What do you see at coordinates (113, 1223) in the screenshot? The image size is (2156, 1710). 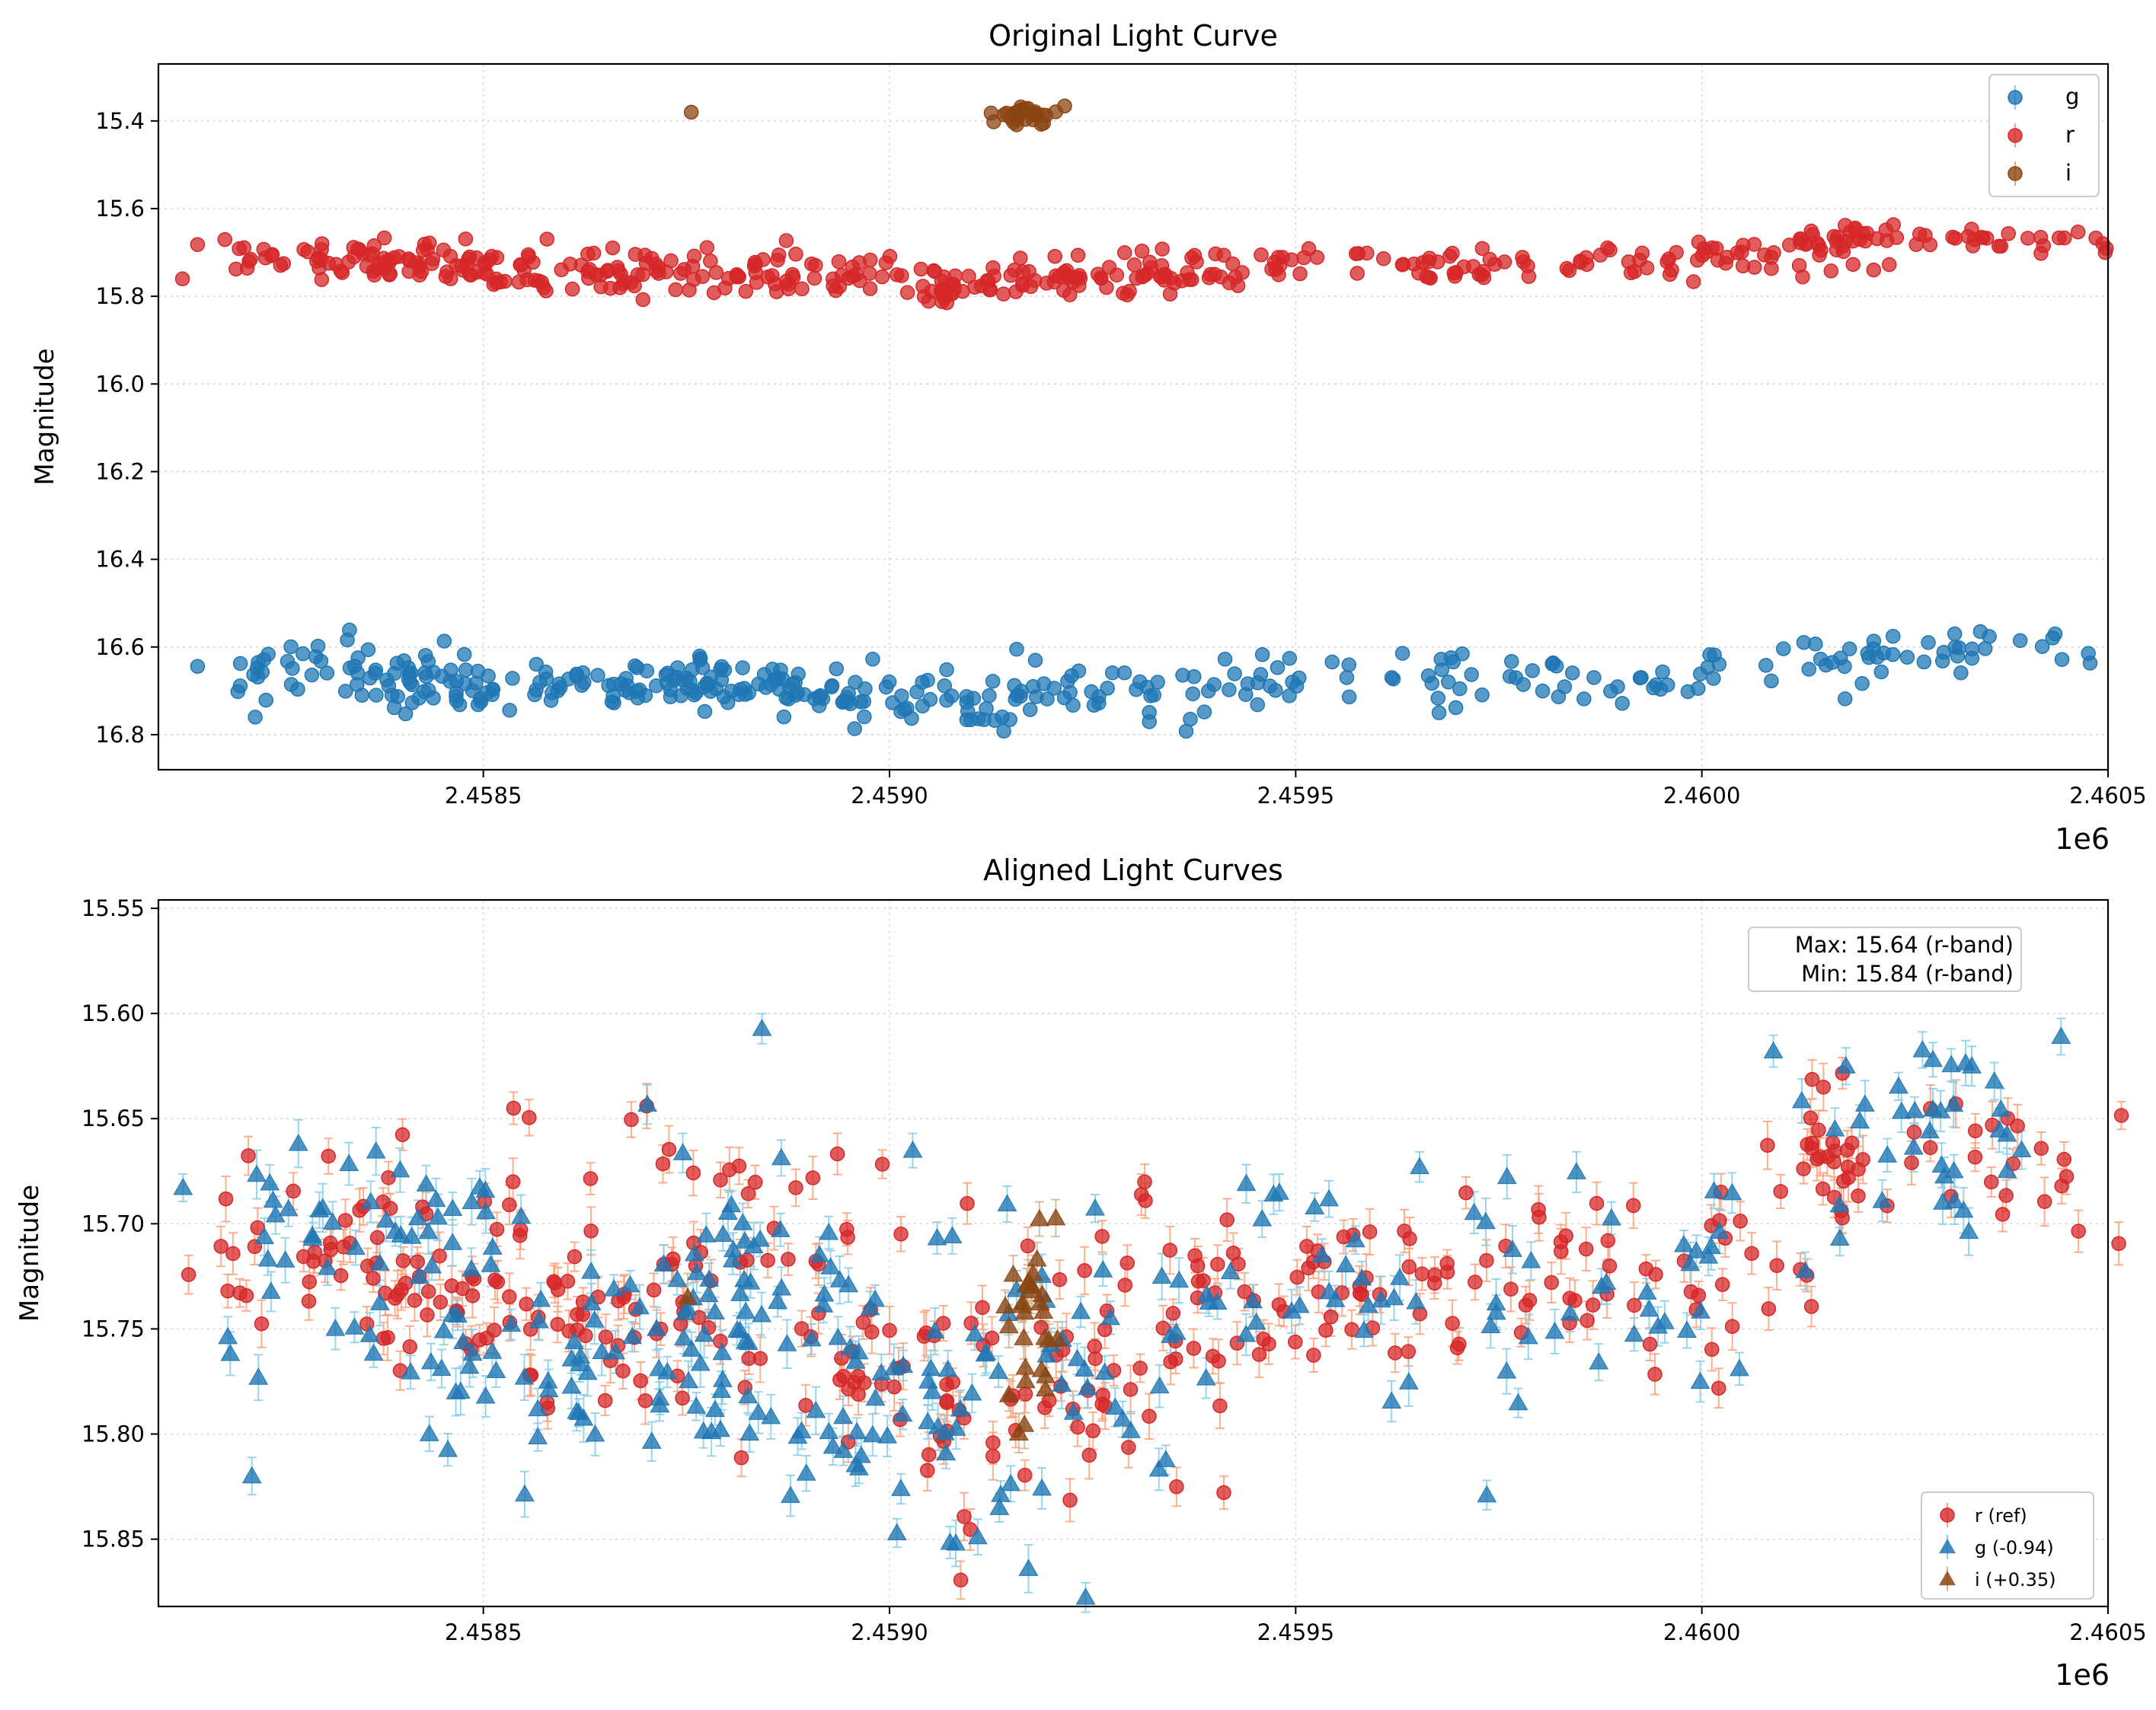 I see `y-tick-label: 15.70` at bounding box center [113, 1223].